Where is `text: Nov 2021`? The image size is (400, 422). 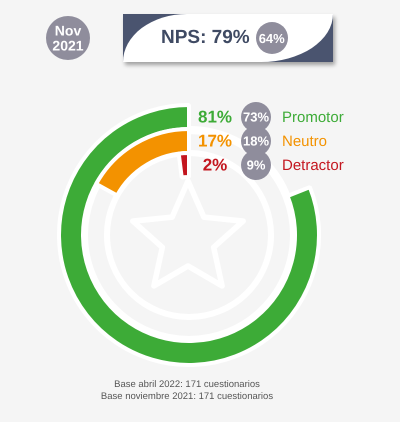
text: Nov 2021 is located at coordinates (68, 38).